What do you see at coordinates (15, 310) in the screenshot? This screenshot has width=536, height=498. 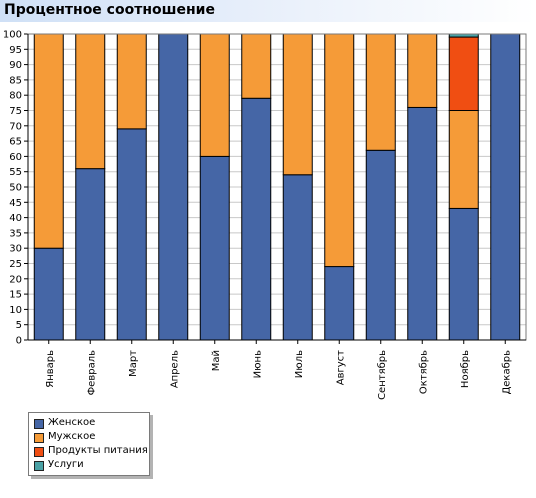 I see `y-tick-label: 10` at bounding box center [15, 310].